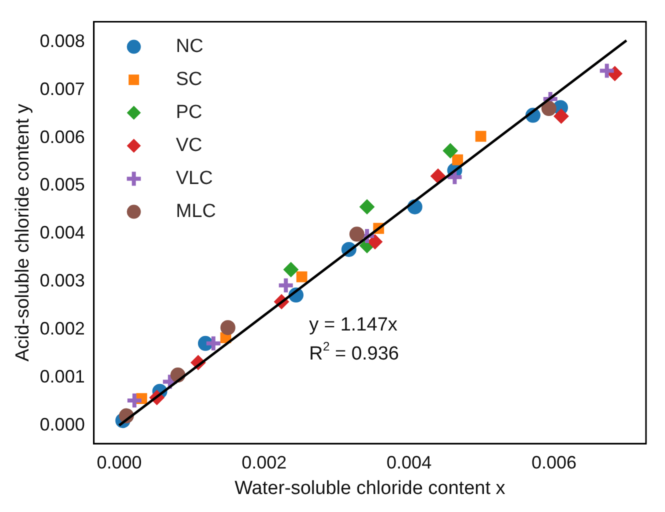 This screenshot has width=665, height=512. What do you see at coordinates (370, 488) in the screenshot?
I see `x-axis-title: Water-soluble chloride content x` at bounding box center [370, 488].